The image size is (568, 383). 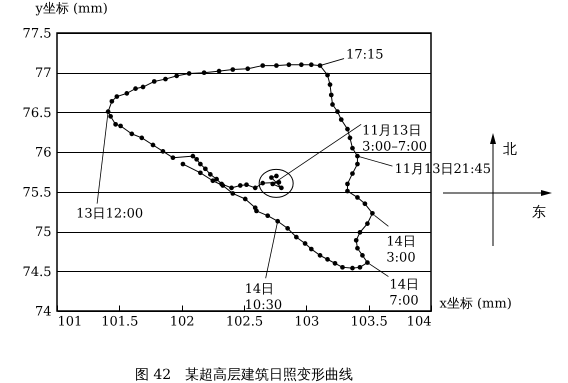 I want to click on x-tick-label: 102.5, so click(x=245, y=322).